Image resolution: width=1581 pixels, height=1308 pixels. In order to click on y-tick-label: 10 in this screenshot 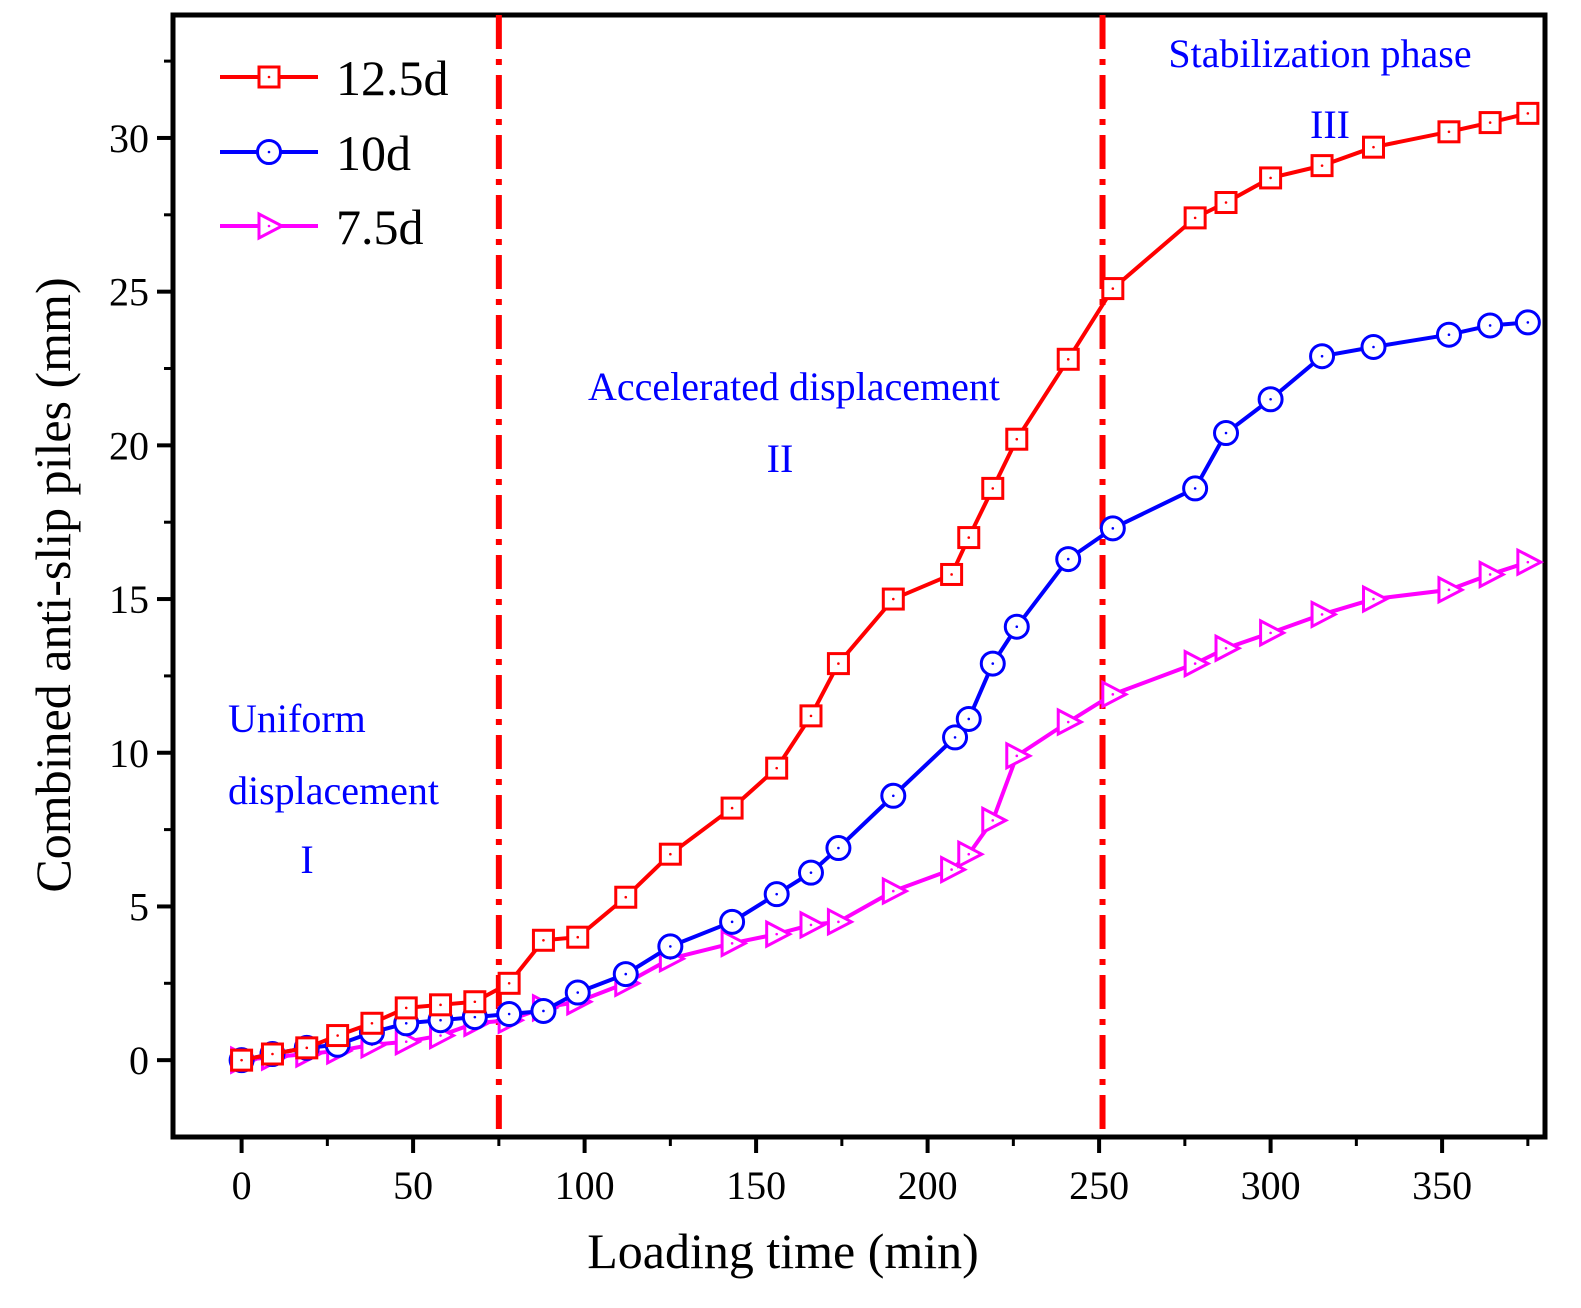, I will do `click(129, 753)`.